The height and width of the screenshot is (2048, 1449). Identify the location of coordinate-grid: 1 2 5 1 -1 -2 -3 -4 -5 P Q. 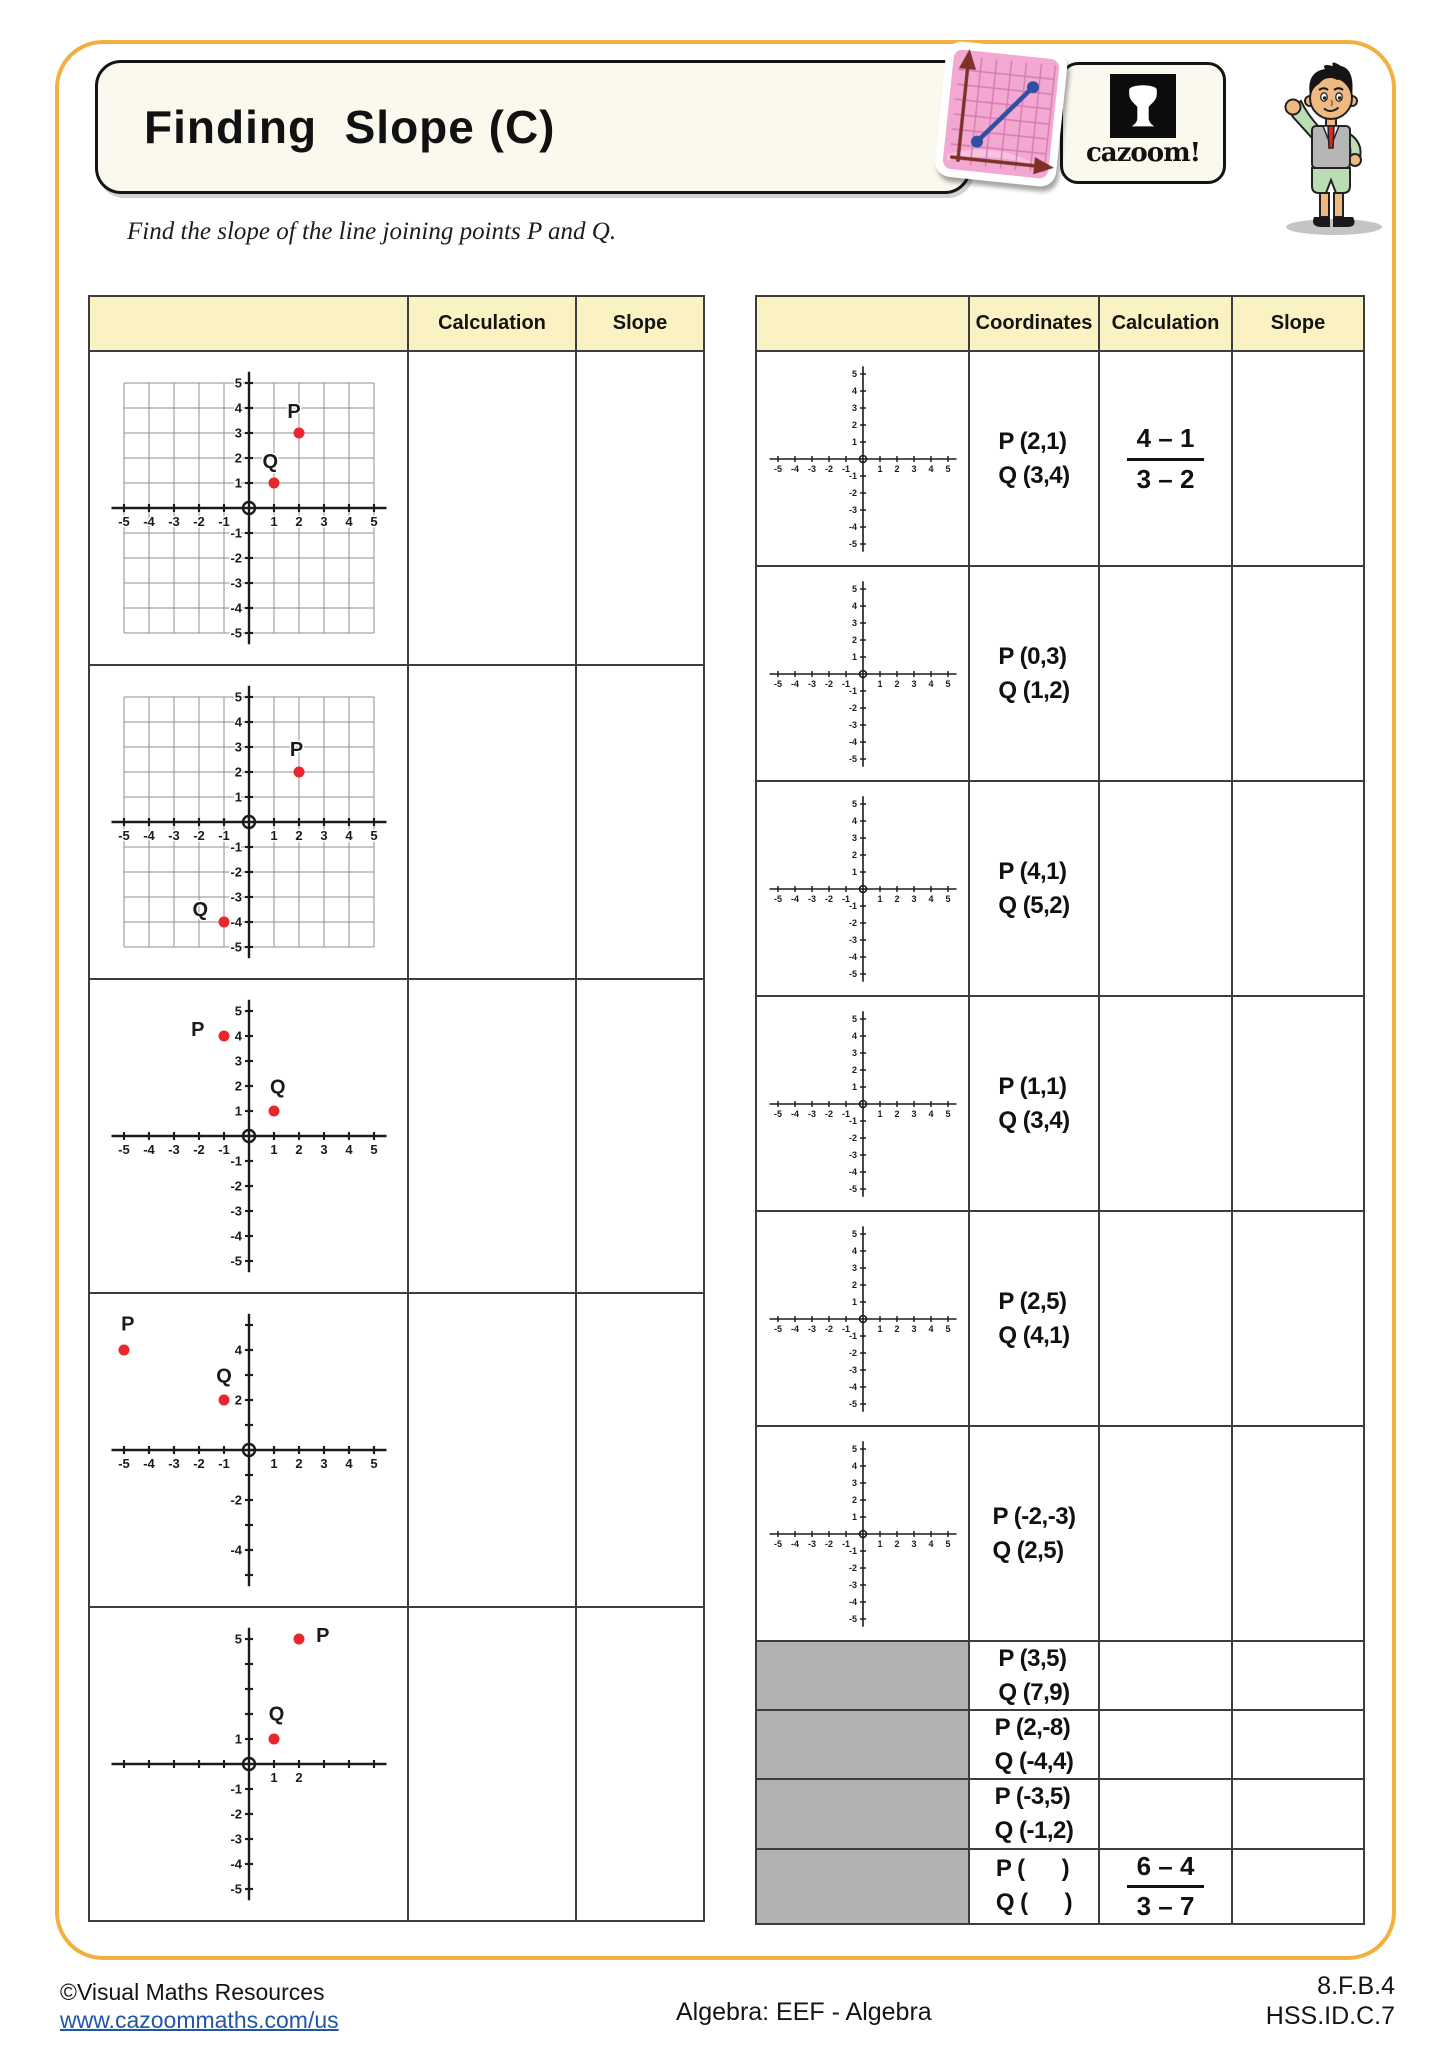
(248, 1762).